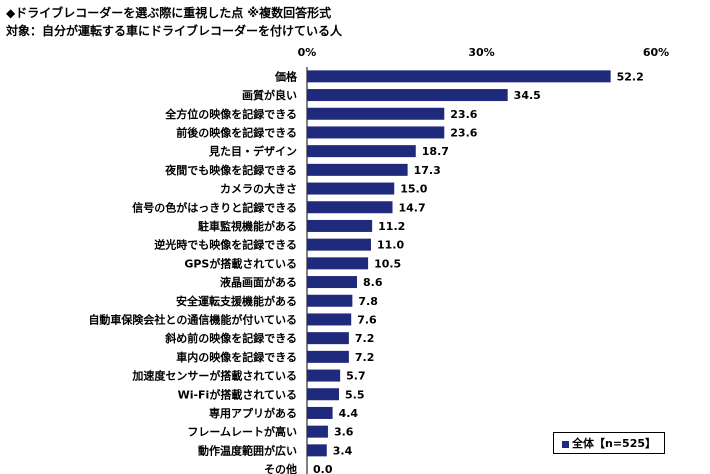 The image size is (710, 474). Describe the element at coordinates (230, 338) in the screenshot. I see `category-label: 斜め前の映像を記録できる` at that location.